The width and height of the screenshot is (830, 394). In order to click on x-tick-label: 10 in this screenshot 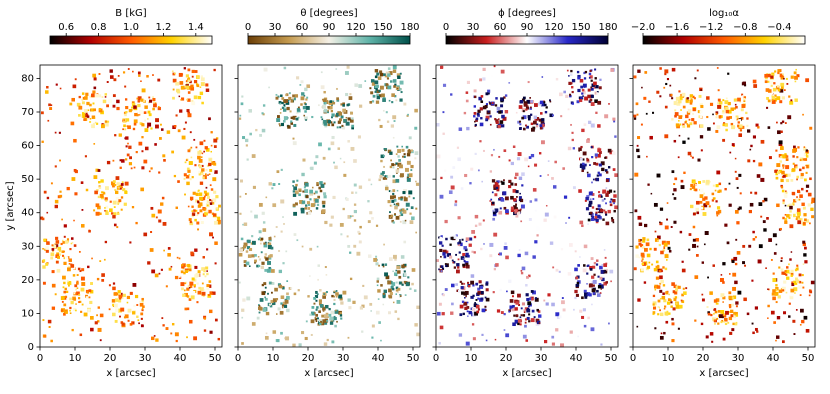, I will do `click(75, 358)`.